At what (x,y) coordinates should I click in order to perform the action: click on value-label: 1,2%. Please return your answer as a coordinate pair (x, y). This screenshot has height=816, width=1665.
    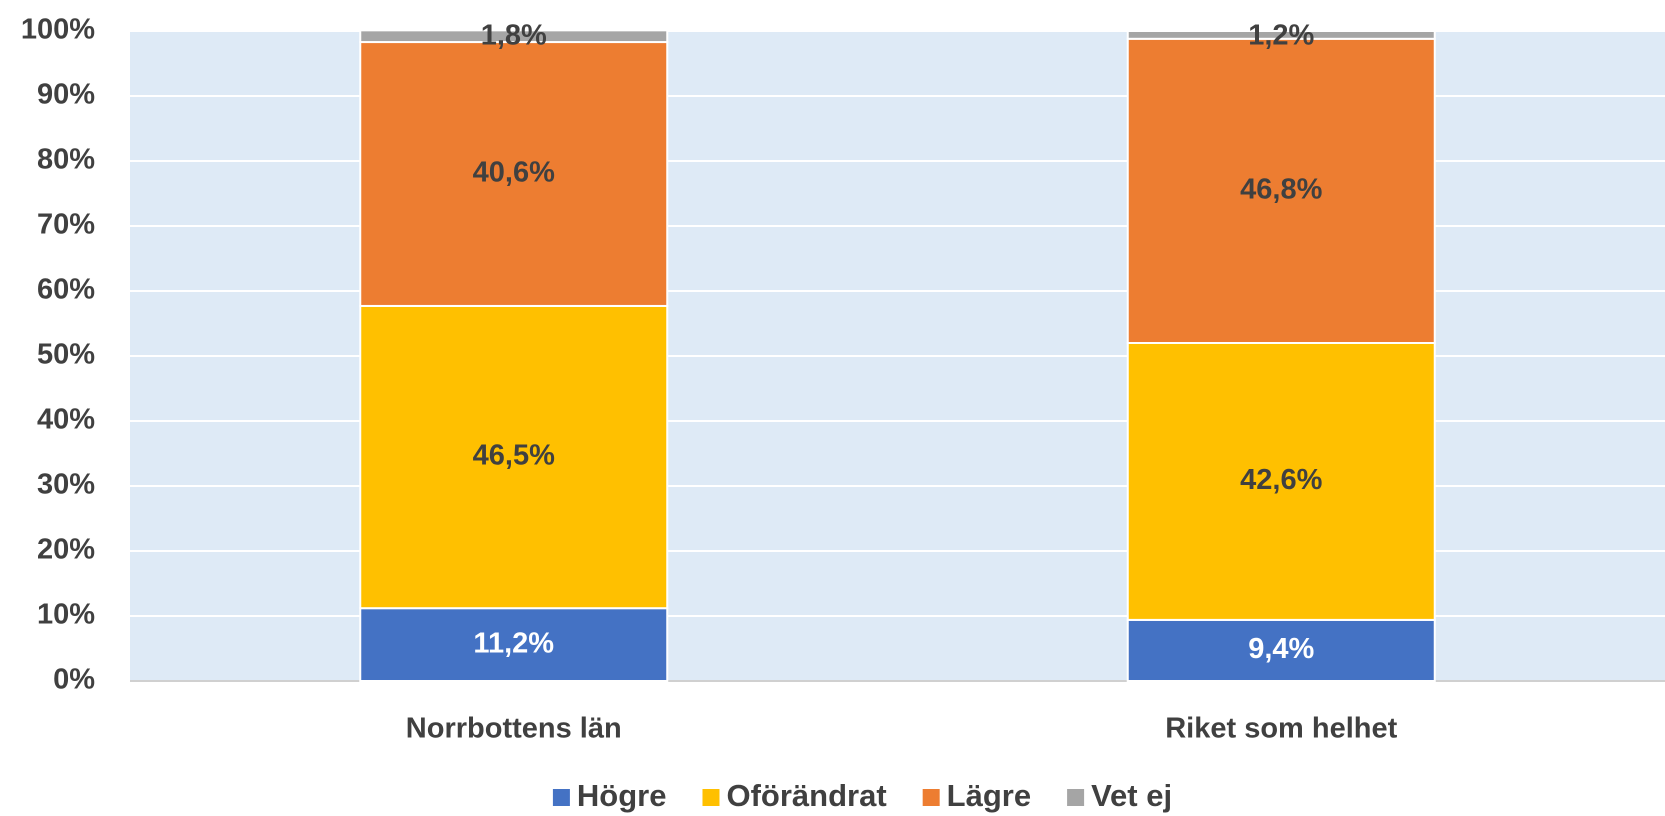
    Looking at the image, I should click on (1281, 36).